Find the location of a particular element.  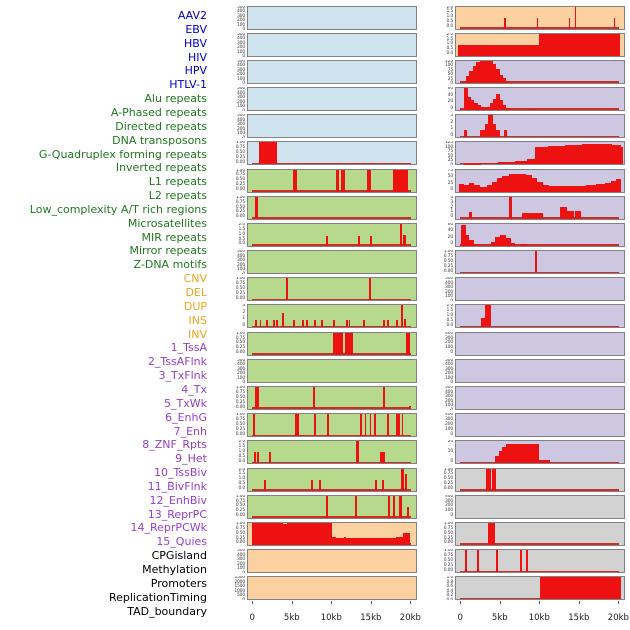

track-panel-DNA transposons is located at coordinates (332, 262).